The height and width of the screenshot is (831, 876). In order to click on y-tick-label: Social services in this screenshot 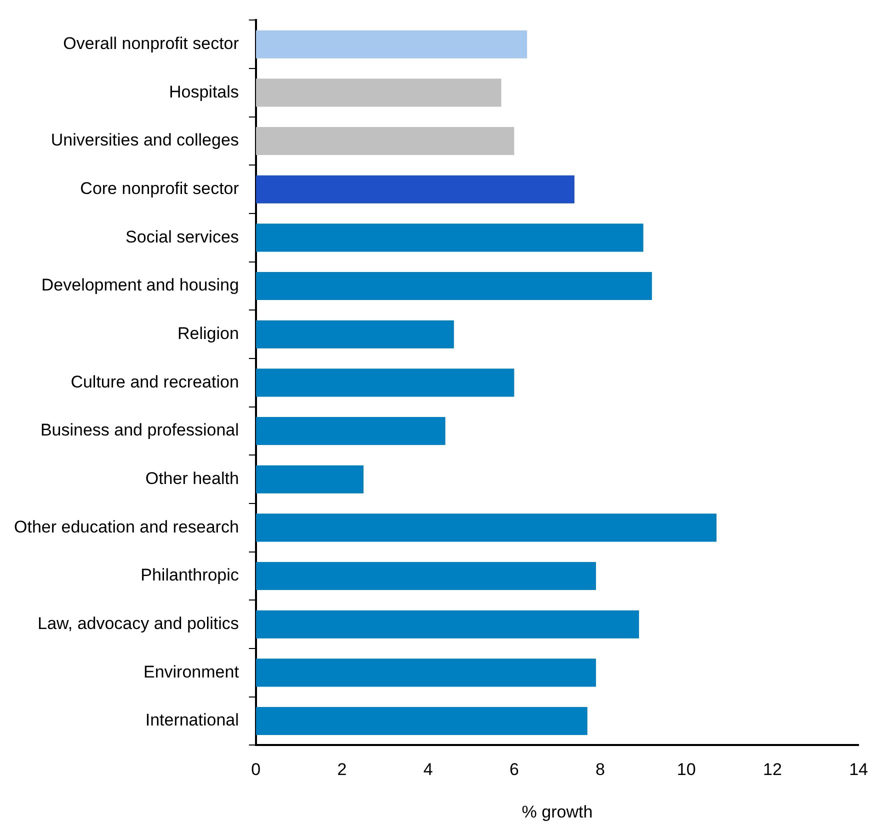, I will do `click(182, 236)`.